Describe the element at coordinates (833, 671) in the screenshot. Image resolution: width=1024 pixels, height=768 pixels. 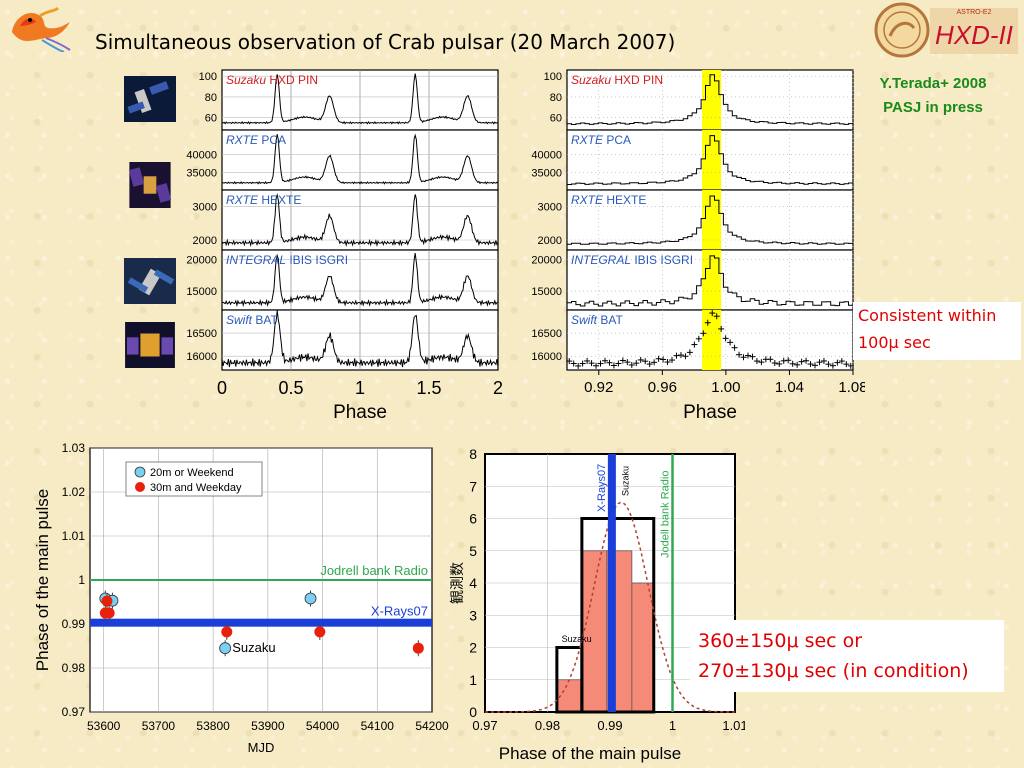
I see `result-line2: 270±130μ sec (in condition)` at that location.